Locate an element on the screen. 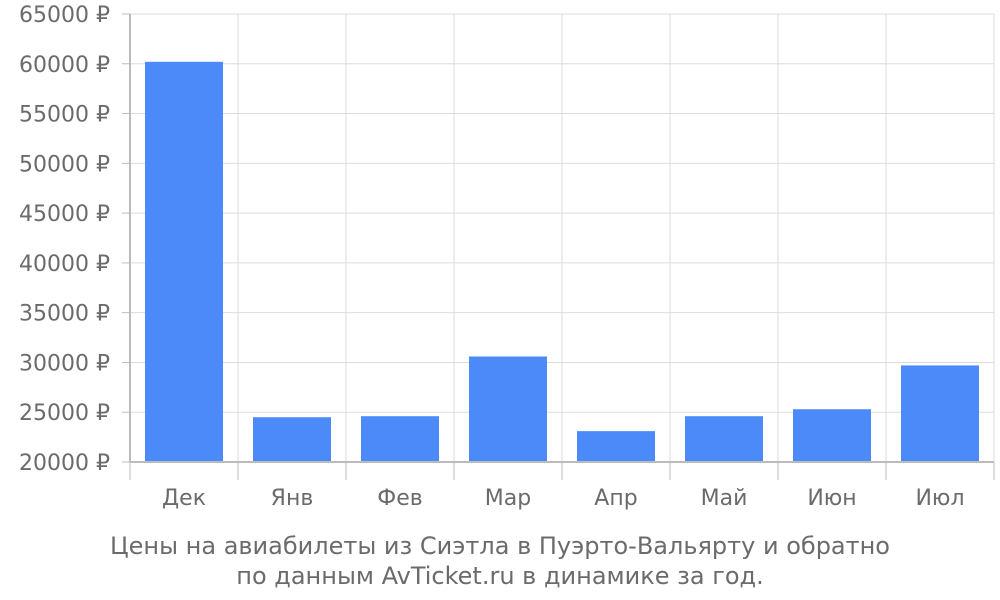 The image size is (1000, 600). x-tick-label: Мар is located at coordinates (508, 498).